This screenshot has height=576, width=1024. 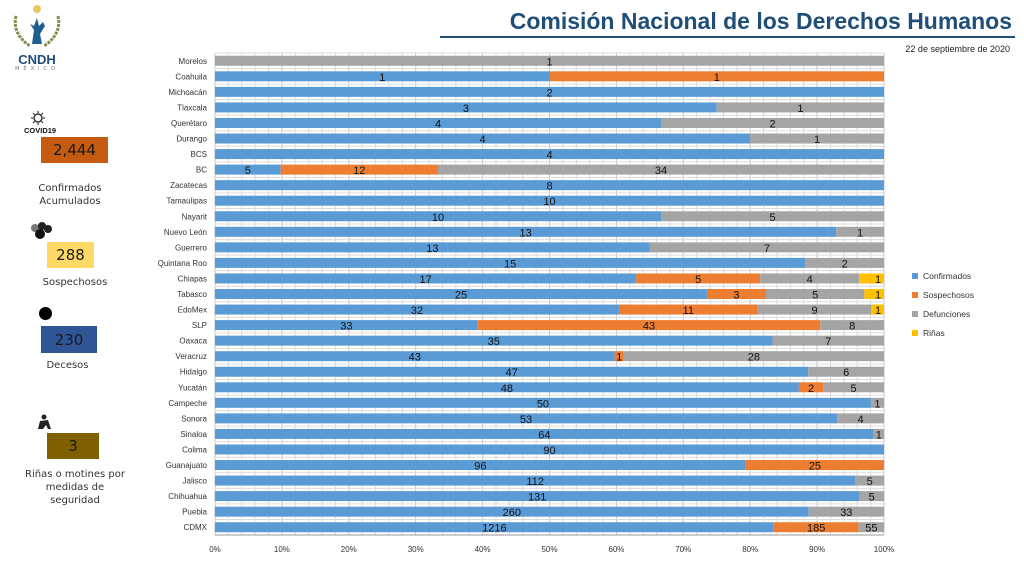 I want to click on data-label: 43, so click(x=649, y=327).